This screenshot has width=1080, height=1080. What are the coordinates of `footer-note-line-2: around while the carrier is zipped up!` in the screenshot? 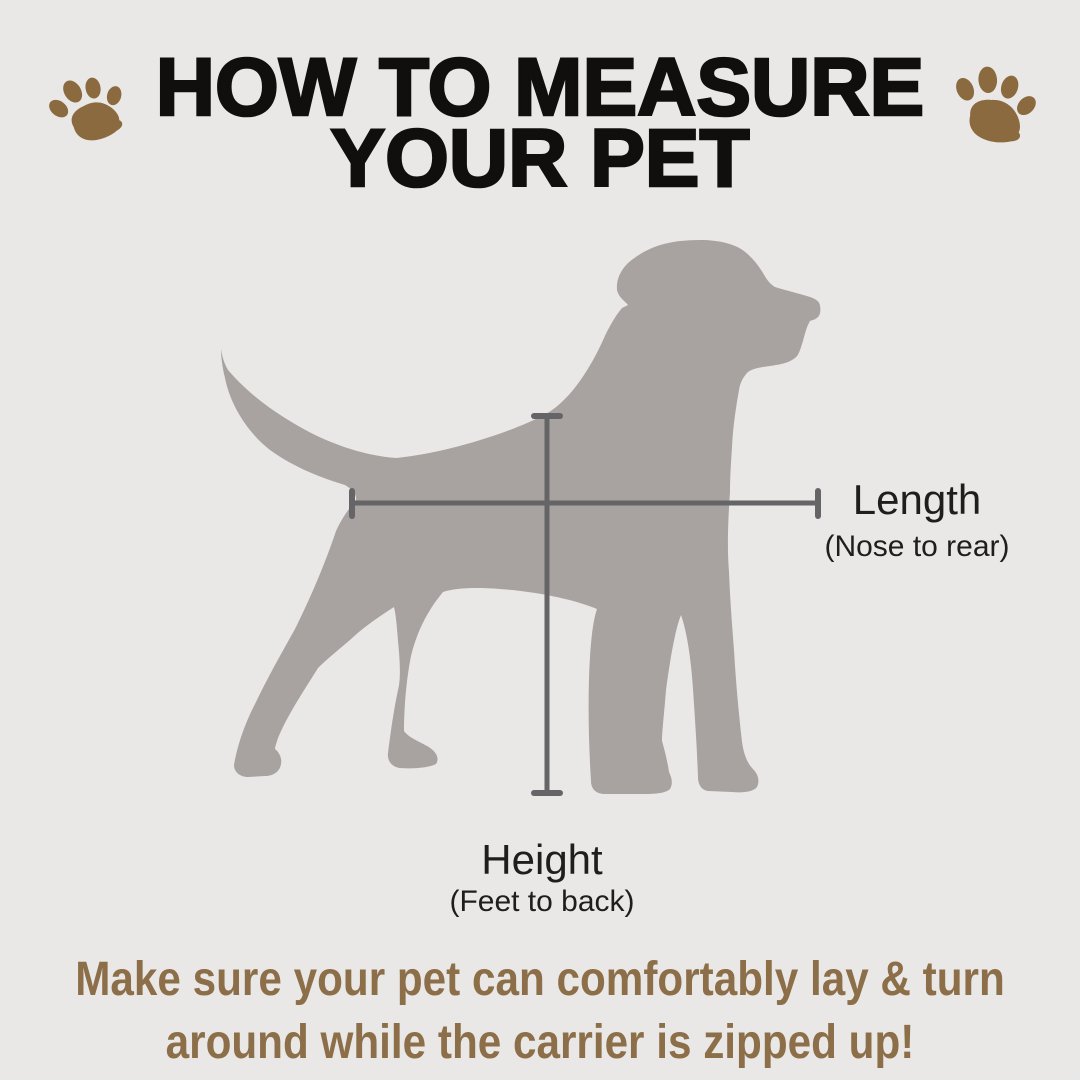 It's located at (540, 1042).